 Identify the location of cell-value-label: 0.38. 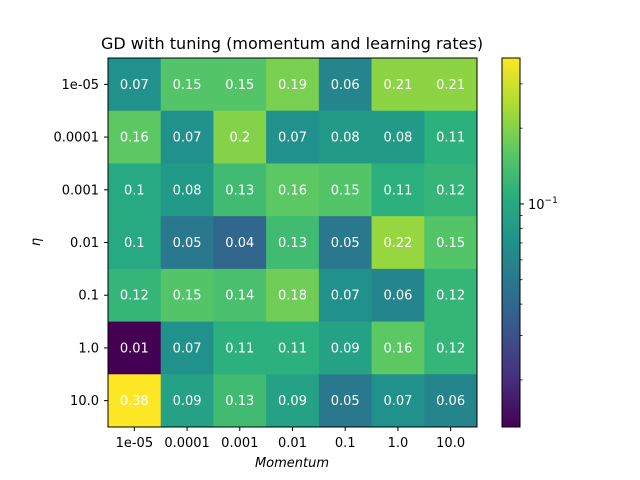
(134, 401).